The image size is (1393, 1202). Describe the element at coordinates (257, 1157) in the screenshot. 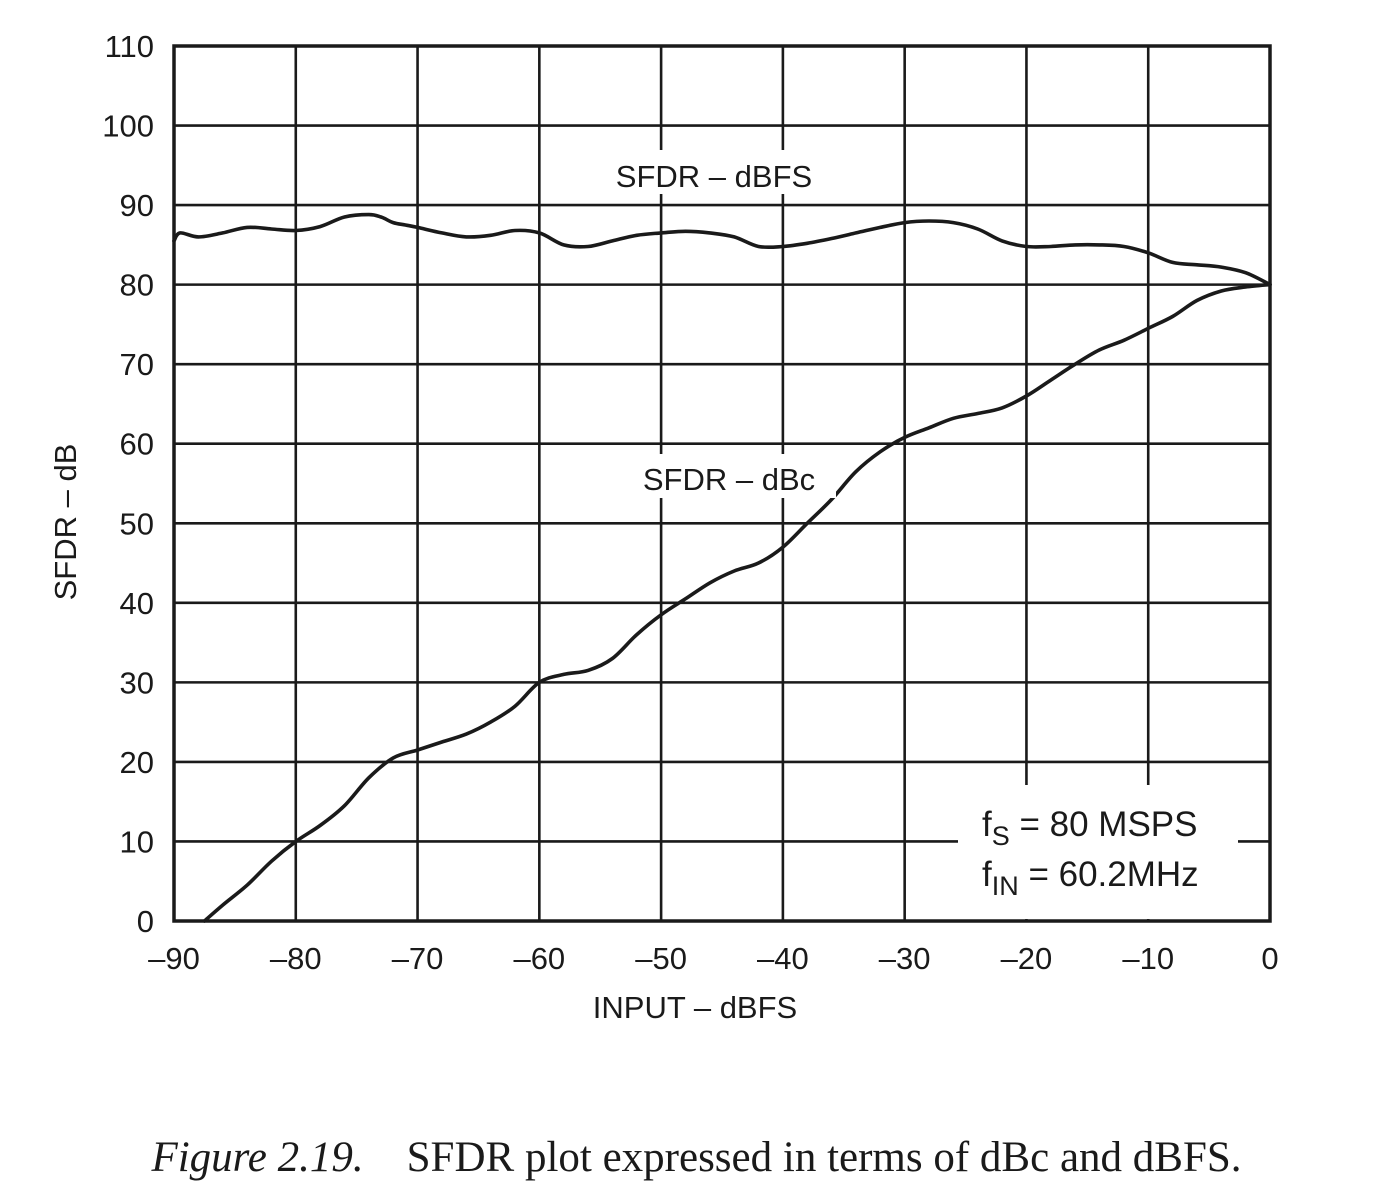

I see `figure-label: Figure 2.19.` at that location.